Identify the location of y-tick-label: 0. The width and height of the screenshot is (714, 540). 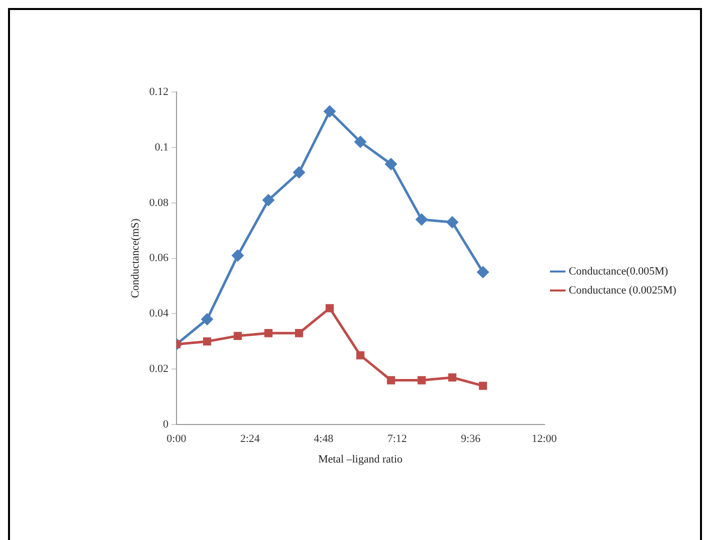
(165, 424).